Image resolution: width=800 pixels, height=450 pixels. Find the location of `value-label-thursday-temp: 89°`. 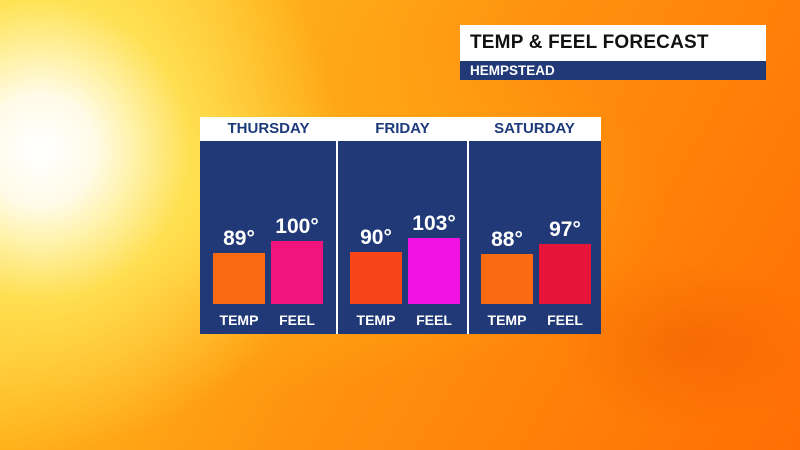

value-label-thursday-temp: 89° is located at coordinates (239, 238).